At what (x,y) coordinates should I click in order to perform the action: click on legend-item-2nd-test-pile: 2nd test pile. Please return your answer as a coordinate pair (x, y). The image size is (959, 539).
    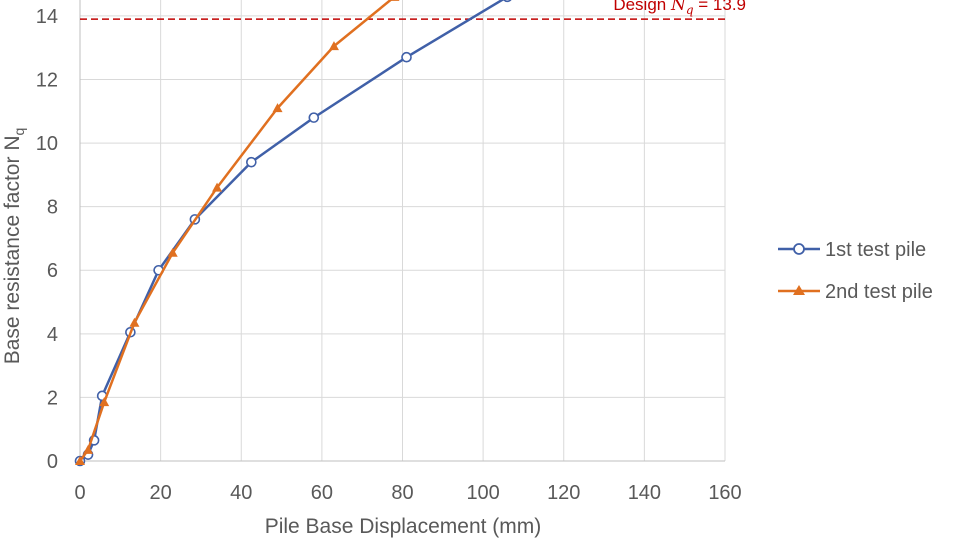
    Looking at the image, I should click on (855, 292).